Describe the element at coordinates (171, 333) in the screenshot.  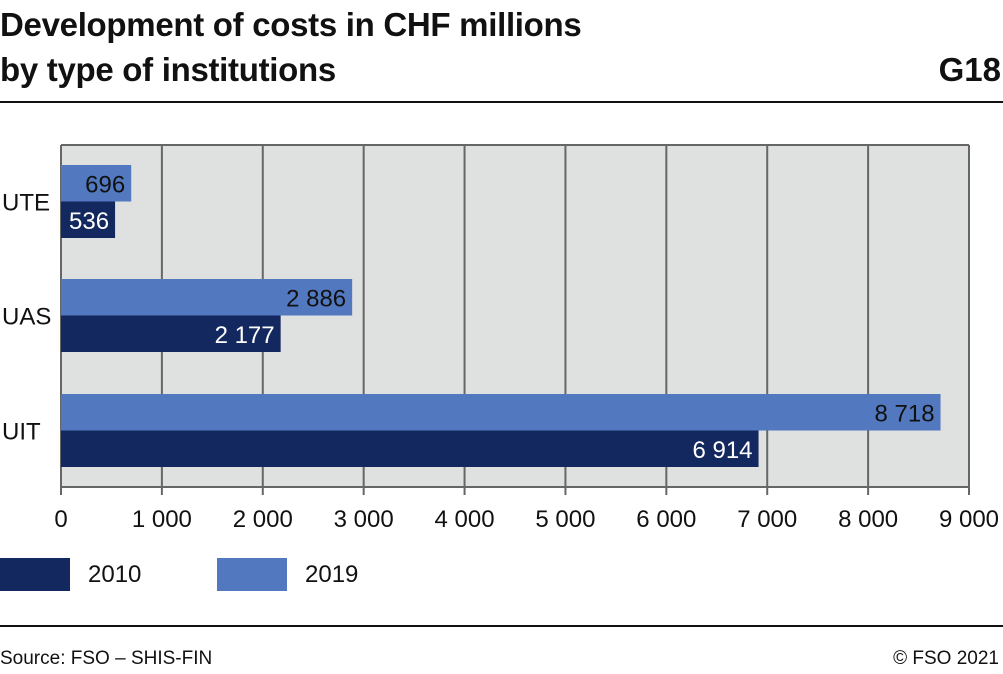
I see `bar-2010-UAS` at that location.